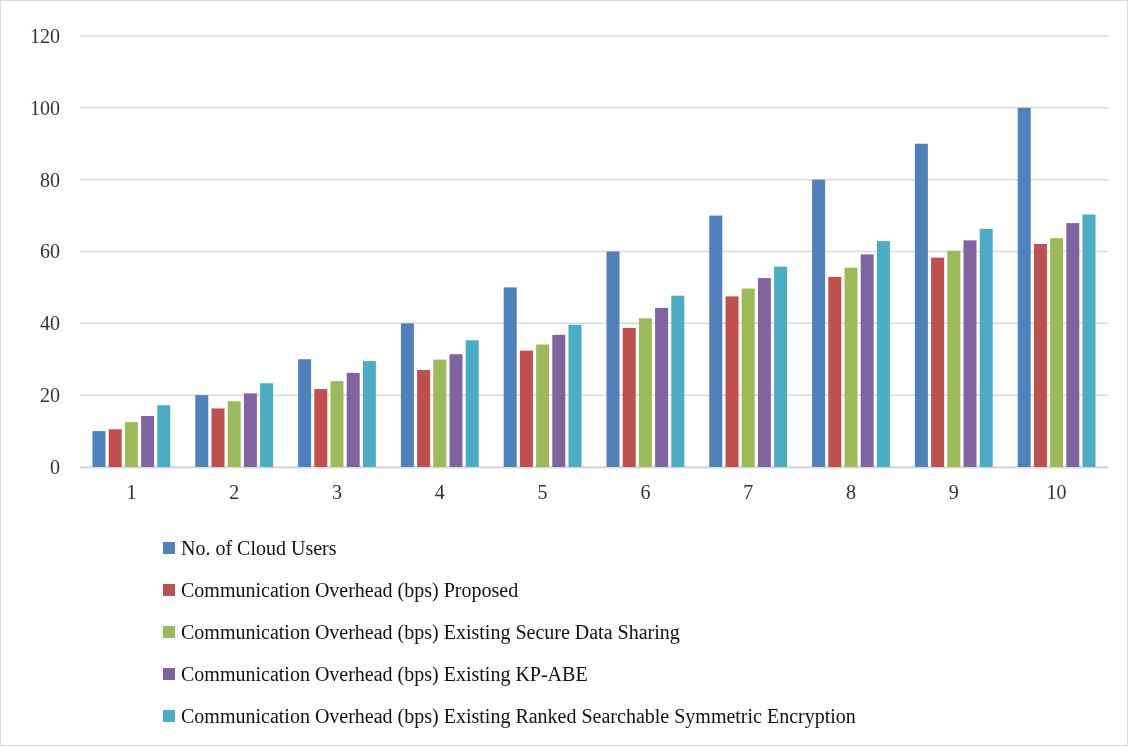  What do you see at coordinates (45, 107) in the screenshot?
I see `y-tick-label: 100` at bounding box center [45, 107].